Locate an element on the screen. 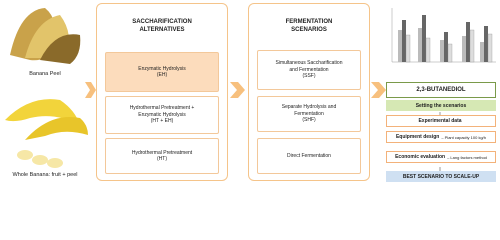 The width and height of the screenshot is (500, 240). column-title: SACCHARIFICATION ALTERNATIVES is located at coordinates (162, 26).